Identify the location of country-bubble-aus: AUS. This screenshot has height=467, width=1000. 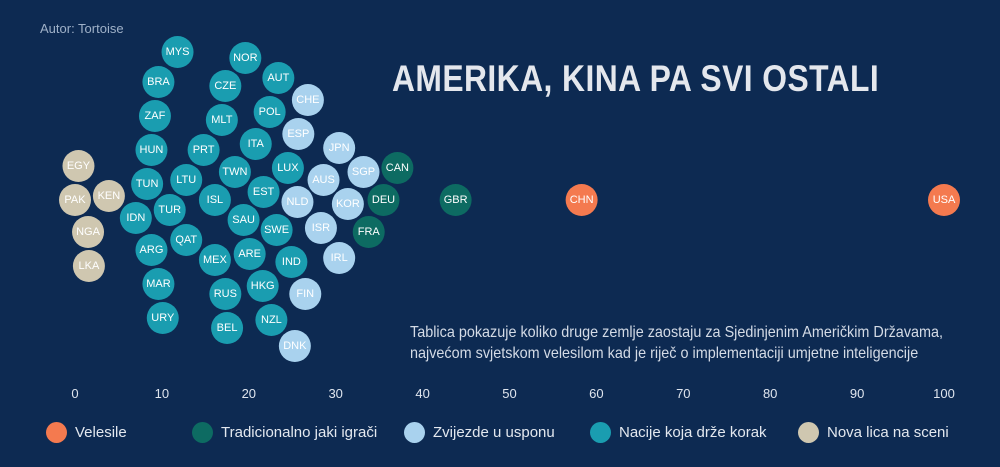
(323, 180).